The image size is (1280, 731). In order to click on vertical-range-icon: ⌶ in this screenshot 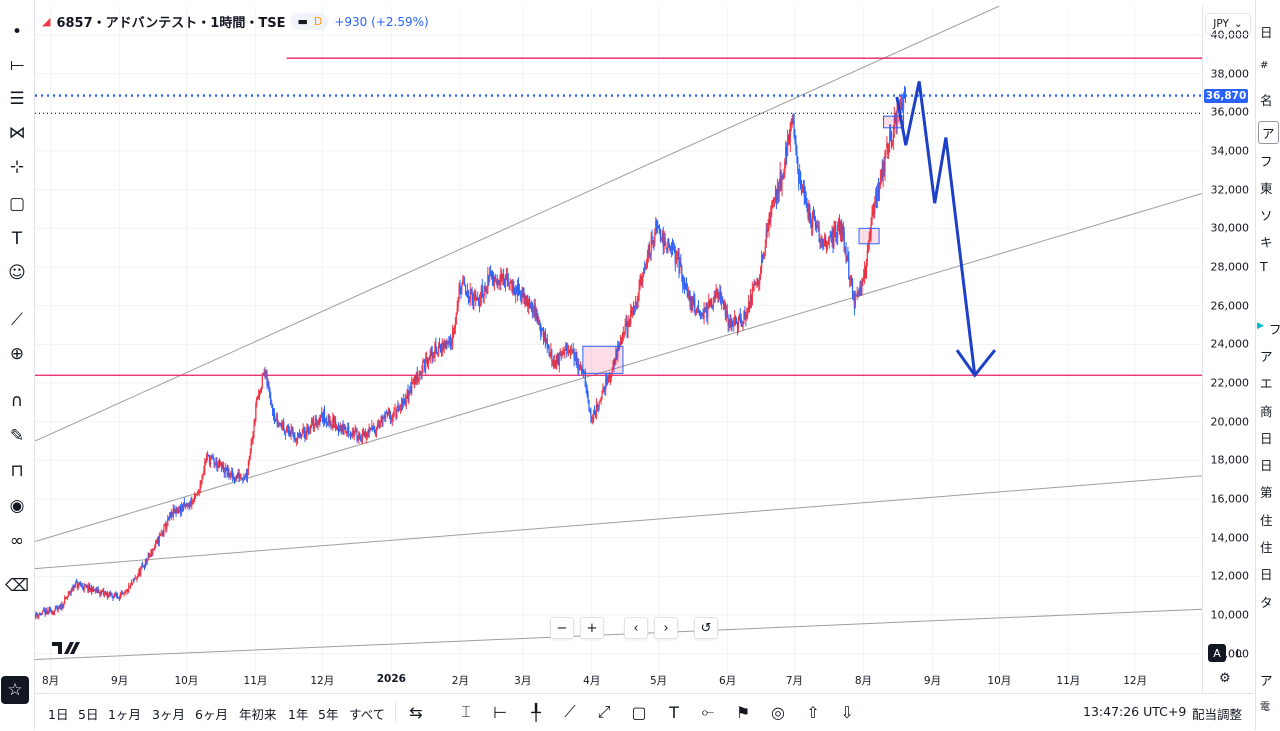, I will do `click(466, 711)`.